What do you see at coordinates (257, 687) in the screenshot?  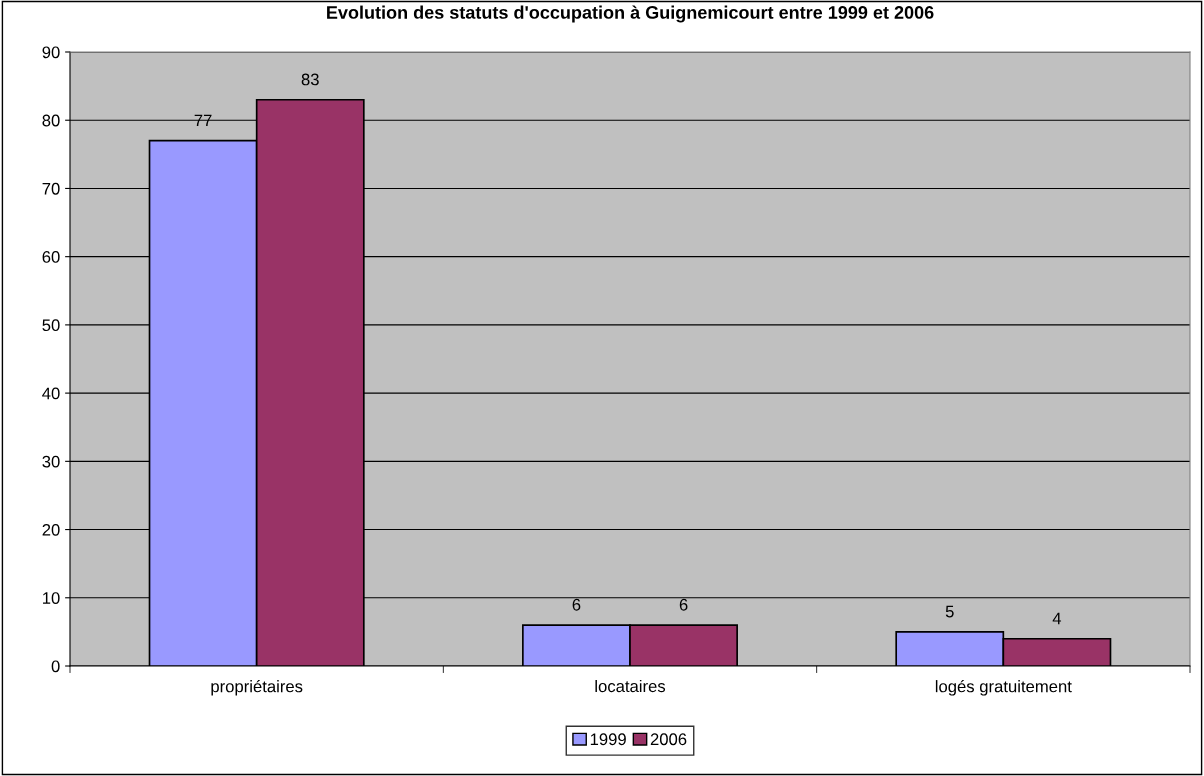 I see `x-tick-label: propriétaires` at bounding box center [257, 687].